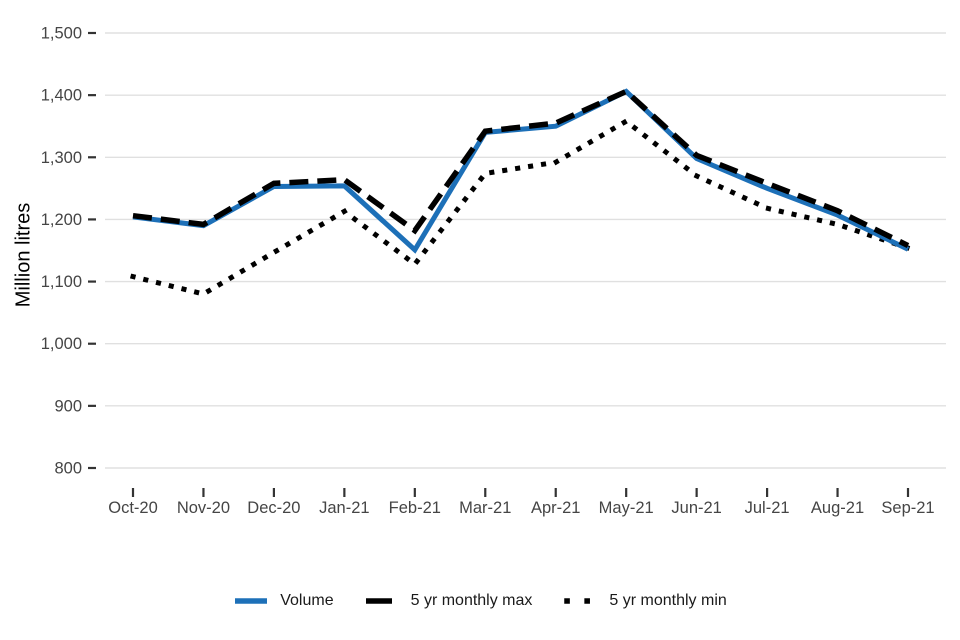 The width and height of the screenshot is (960, 640). What do you see at coordinates (251, 601) in the screenshot?
I see `volume-line-swatch` at bounding box center [251, 601].